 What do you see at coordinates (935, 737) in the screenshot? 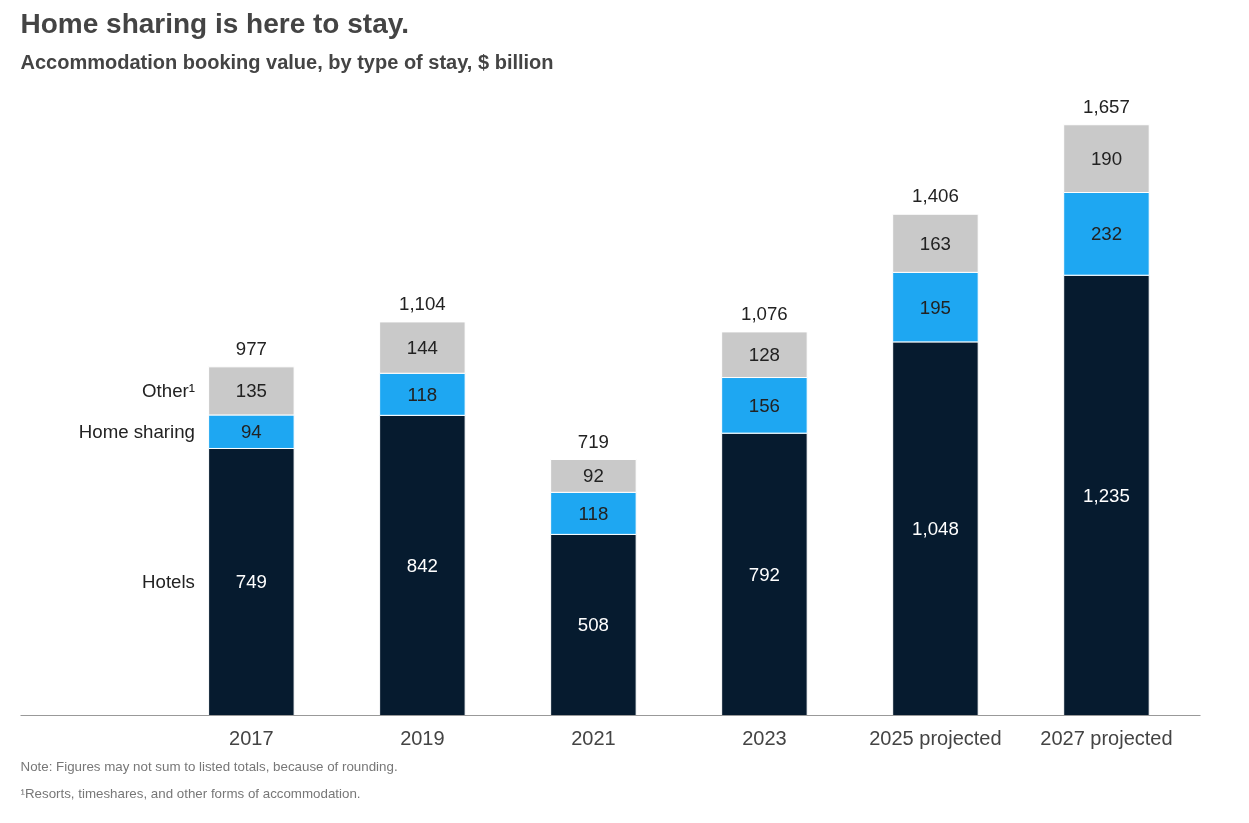
I see `x-tick-label: 2025 projected` at bounding box center [935, 737].